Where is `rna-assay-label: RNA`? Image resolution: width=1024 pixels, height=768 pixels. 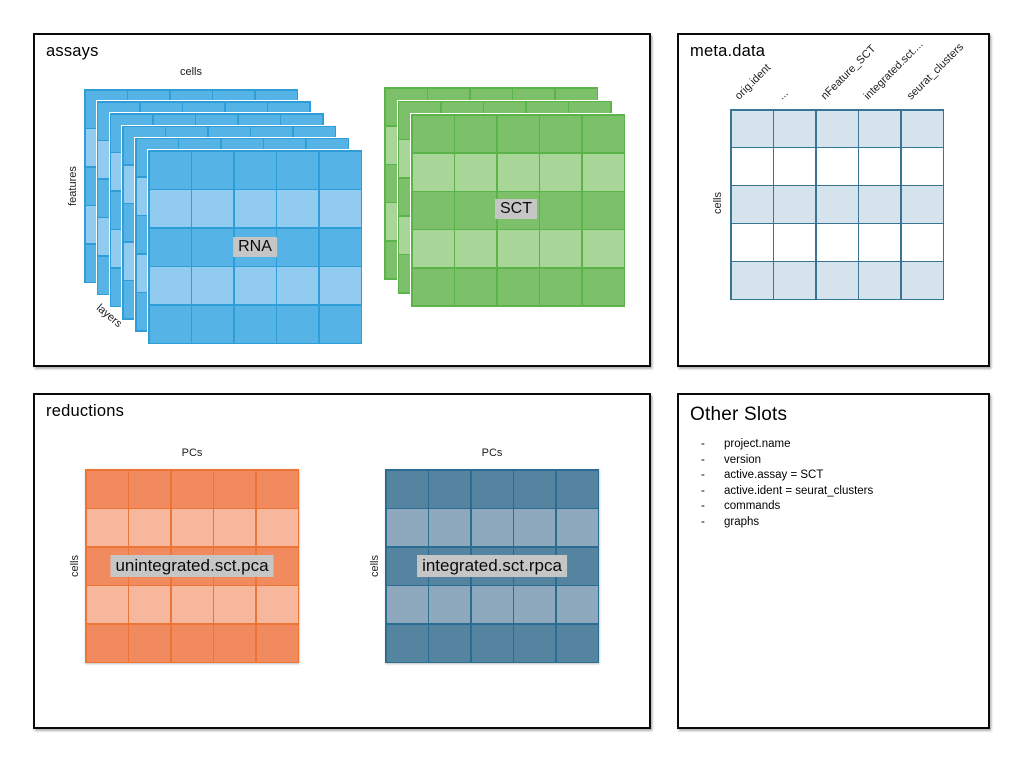
rna-assay-label: RNA is located at coordinates (255, 247).